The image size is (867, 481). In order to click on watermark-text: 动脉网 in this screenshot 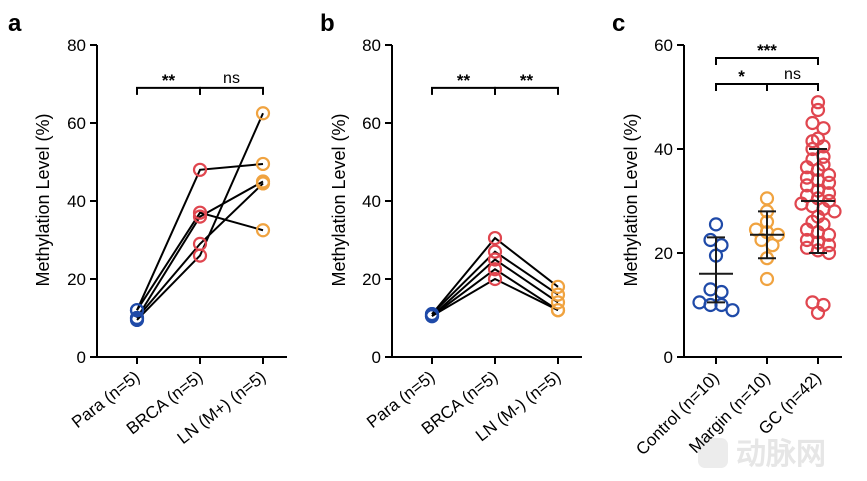, I will do `click(781, 454)`.